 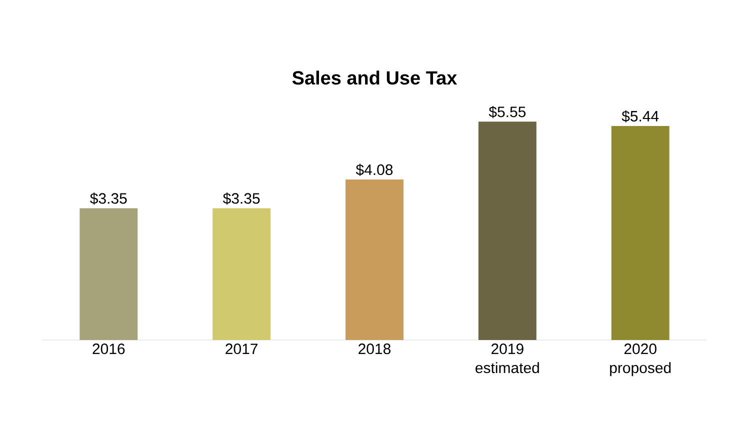 I want to click on x-tick-label: 2017, so click(x=242, y=348).